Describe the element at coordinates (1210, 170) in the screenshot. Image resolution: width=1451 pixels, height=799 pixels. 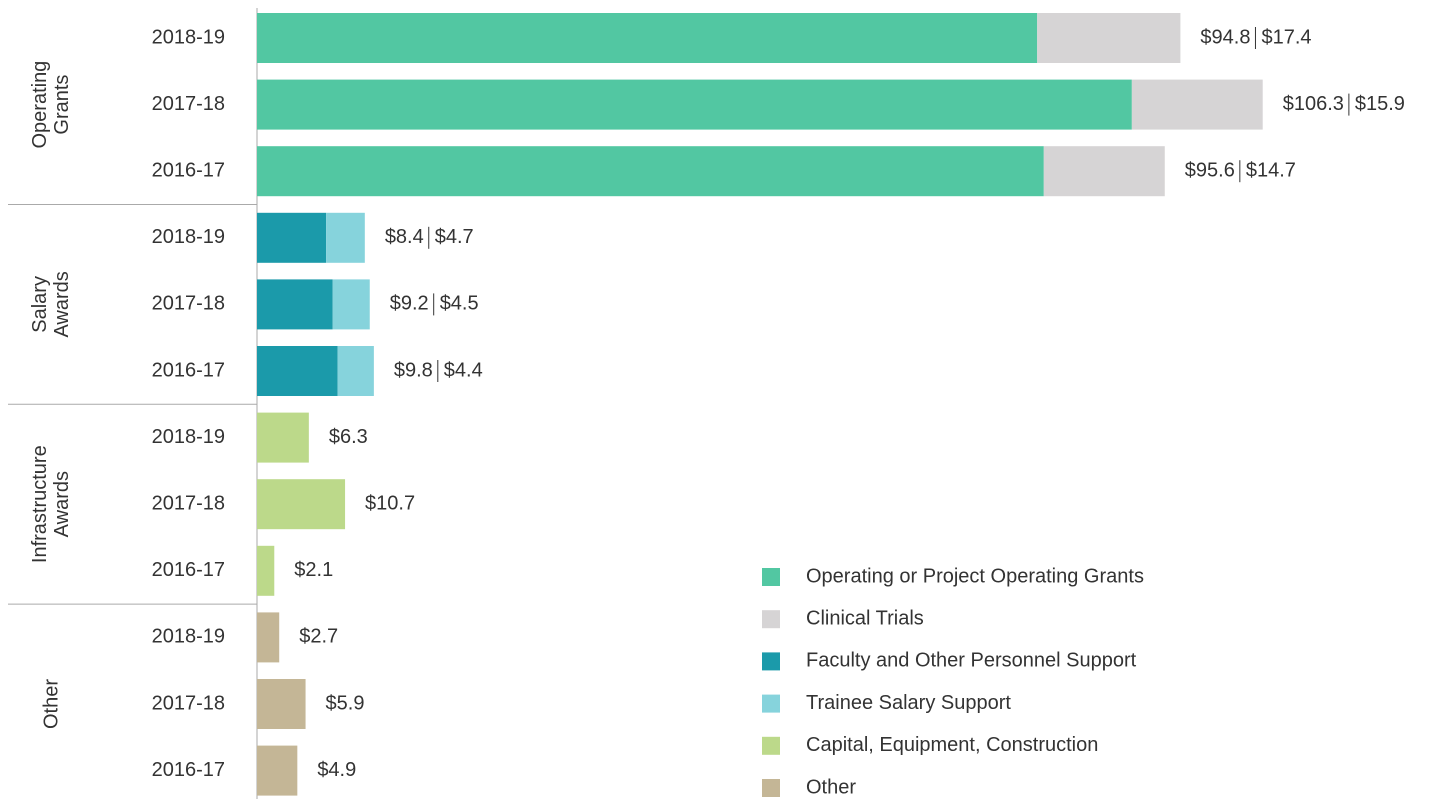
I see `data-label: $95.6` at that location.